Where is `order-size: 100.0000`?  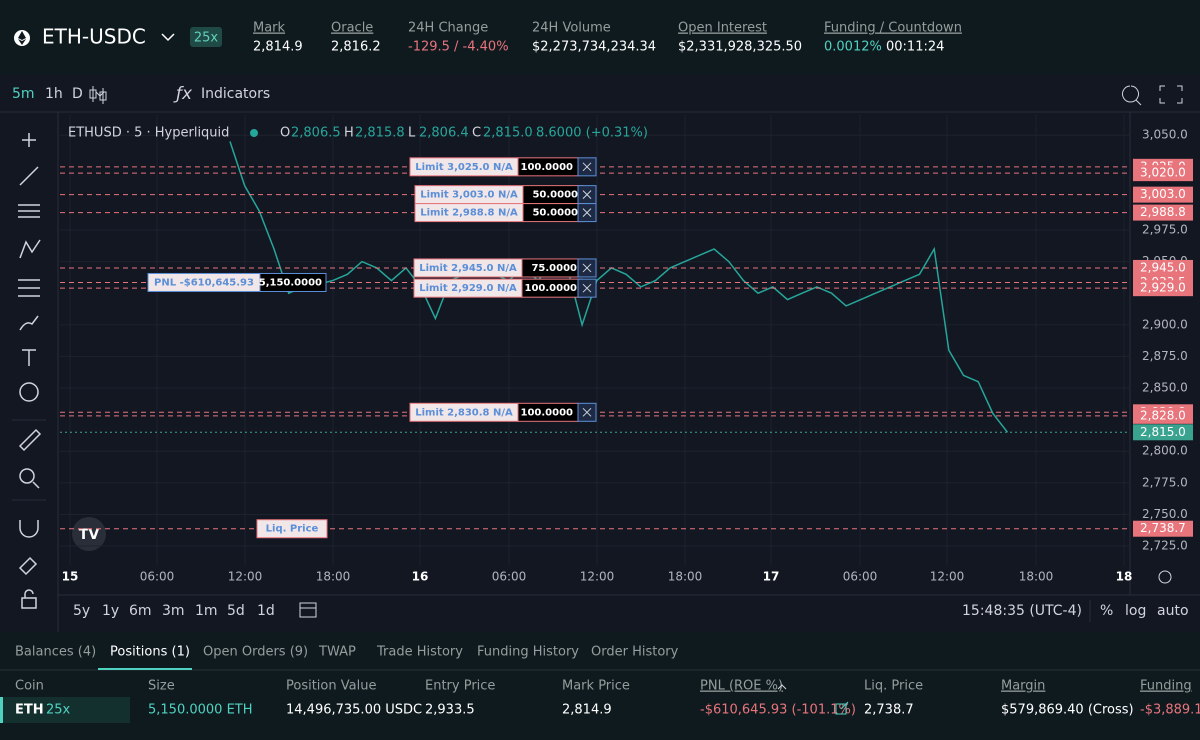
order-size: 100.0000 is located at coordinates (546, 412).